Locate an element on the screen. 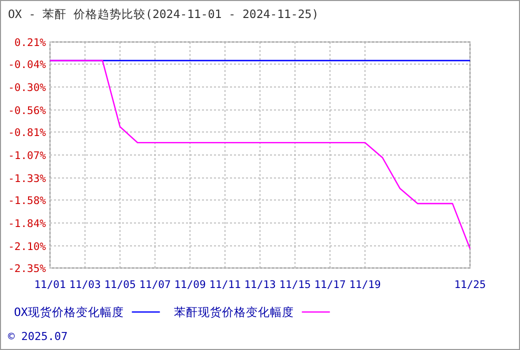 This screenshot has width=520, height=350. x-tick-label: 11/19 is located at coordinates (365, 285).